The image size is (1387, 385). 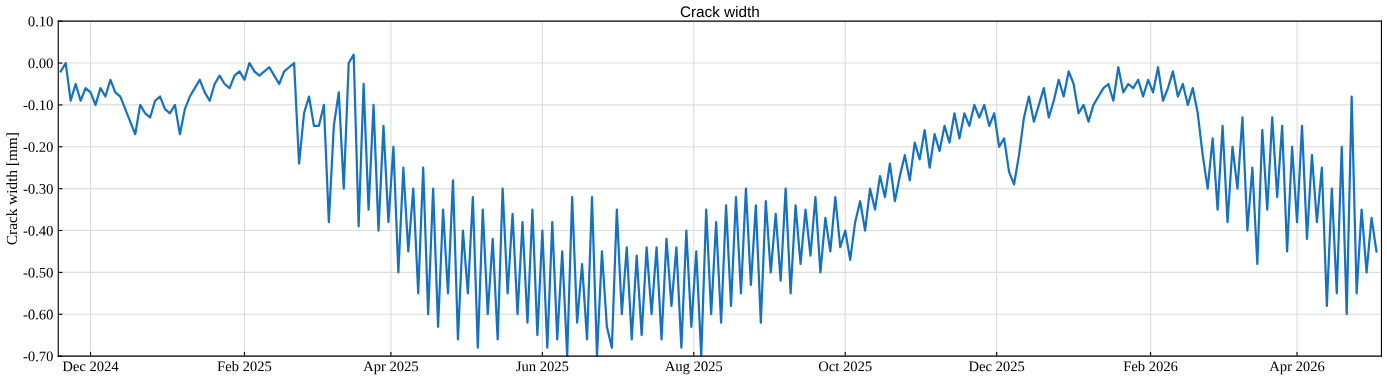 What do you see at coordinates (845, 366) in the screenshot?
I see `x-tick-label: Oct 2025` at bounding box center [845, 366].